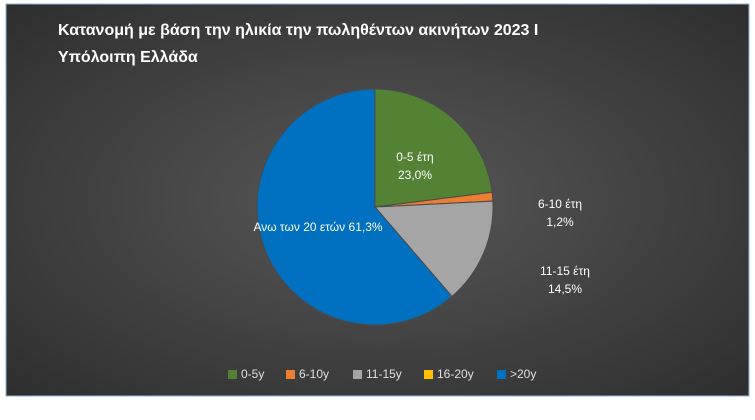  Describe the element at coordinates (560, 204) in the screenshot. I see `data-label-name: 6-10 έτη` at that location.